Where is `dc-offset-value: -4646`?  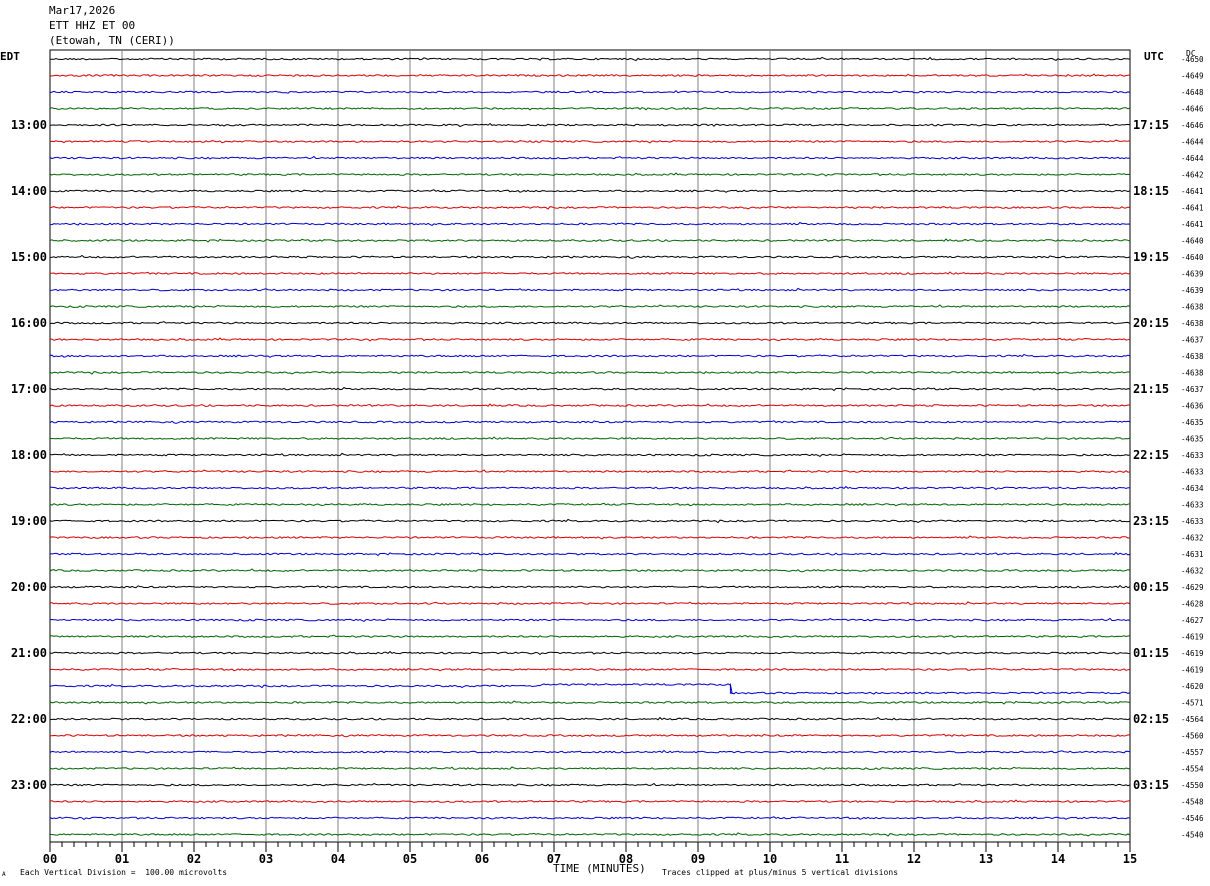 dc-offset-value: -4646 is located at coordinates (1192, 125).